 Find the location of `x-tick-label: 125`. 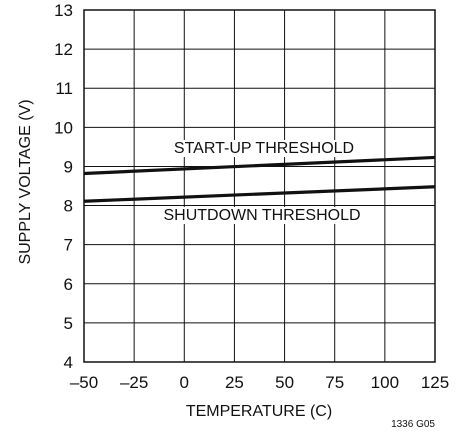

x-tick-label: 125 is located at coordinates (435, 382).